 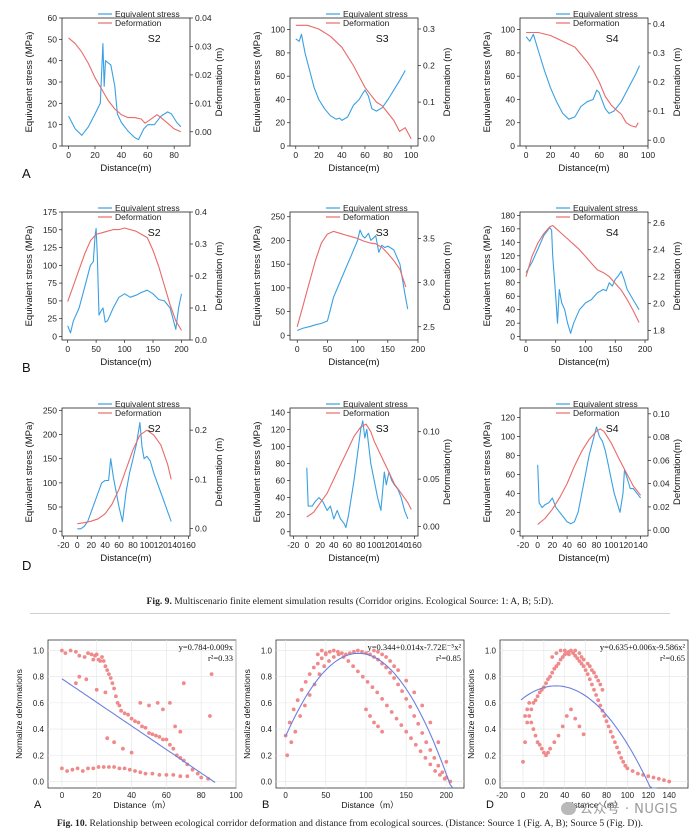 What do you see at coordinates (267, 755) in the screenshot?
I see `y-tick-label: 0.2` at bounding box center [267, 755].